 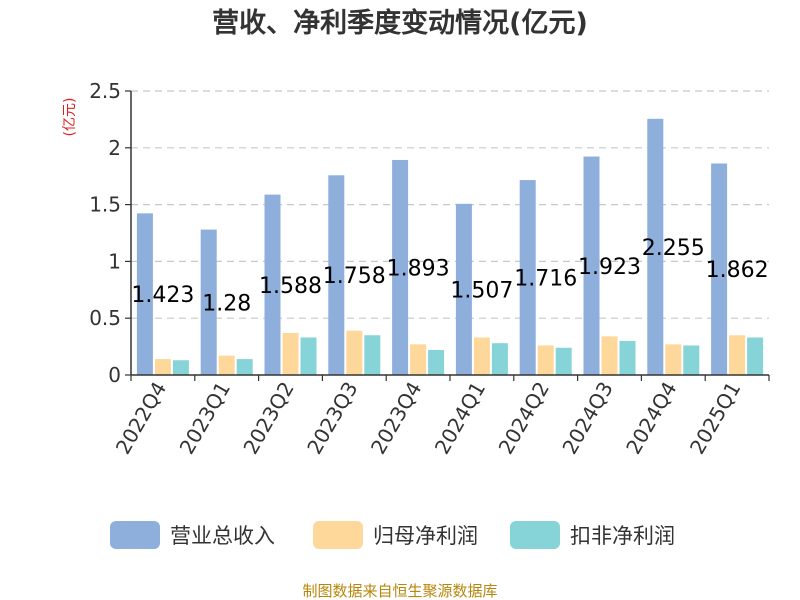 I want to click on y-tick-label: 0.5, so click(x=105, y=318).